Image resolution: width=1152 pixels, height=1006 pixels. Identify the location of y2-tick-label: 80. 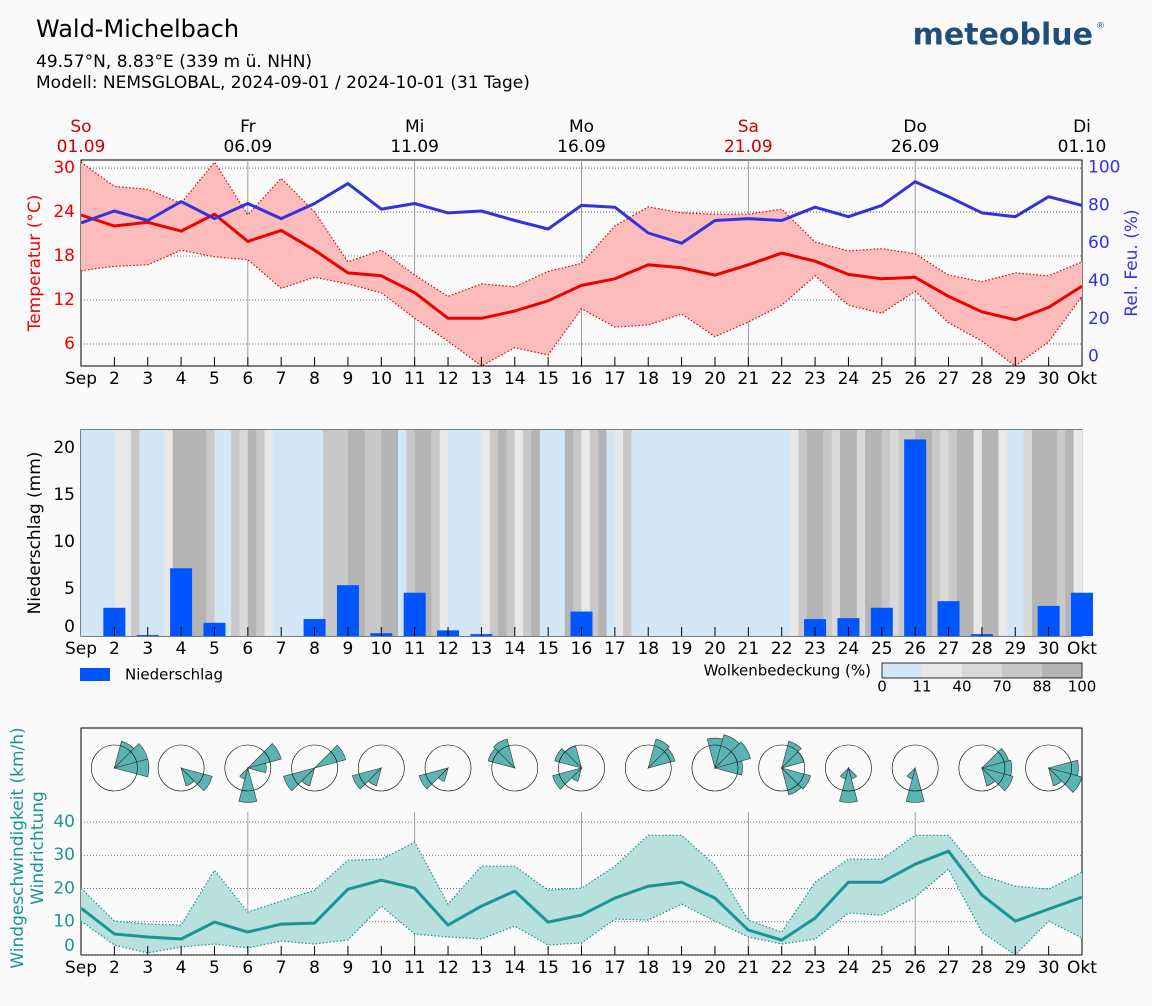
(1099, 205).